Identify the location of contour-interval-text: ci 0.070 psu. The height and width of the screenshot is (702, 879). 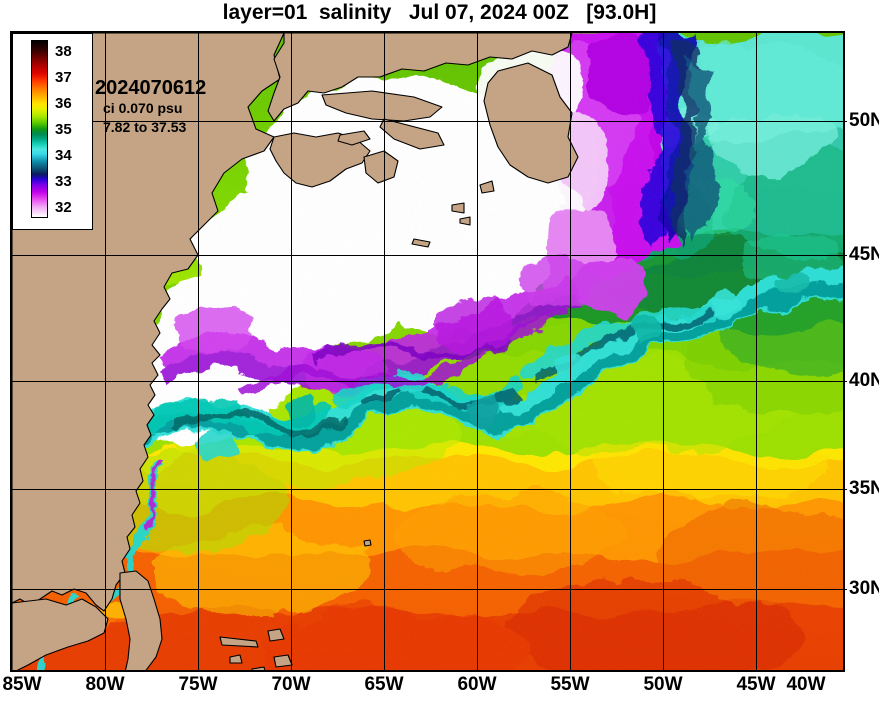
(143, 108).